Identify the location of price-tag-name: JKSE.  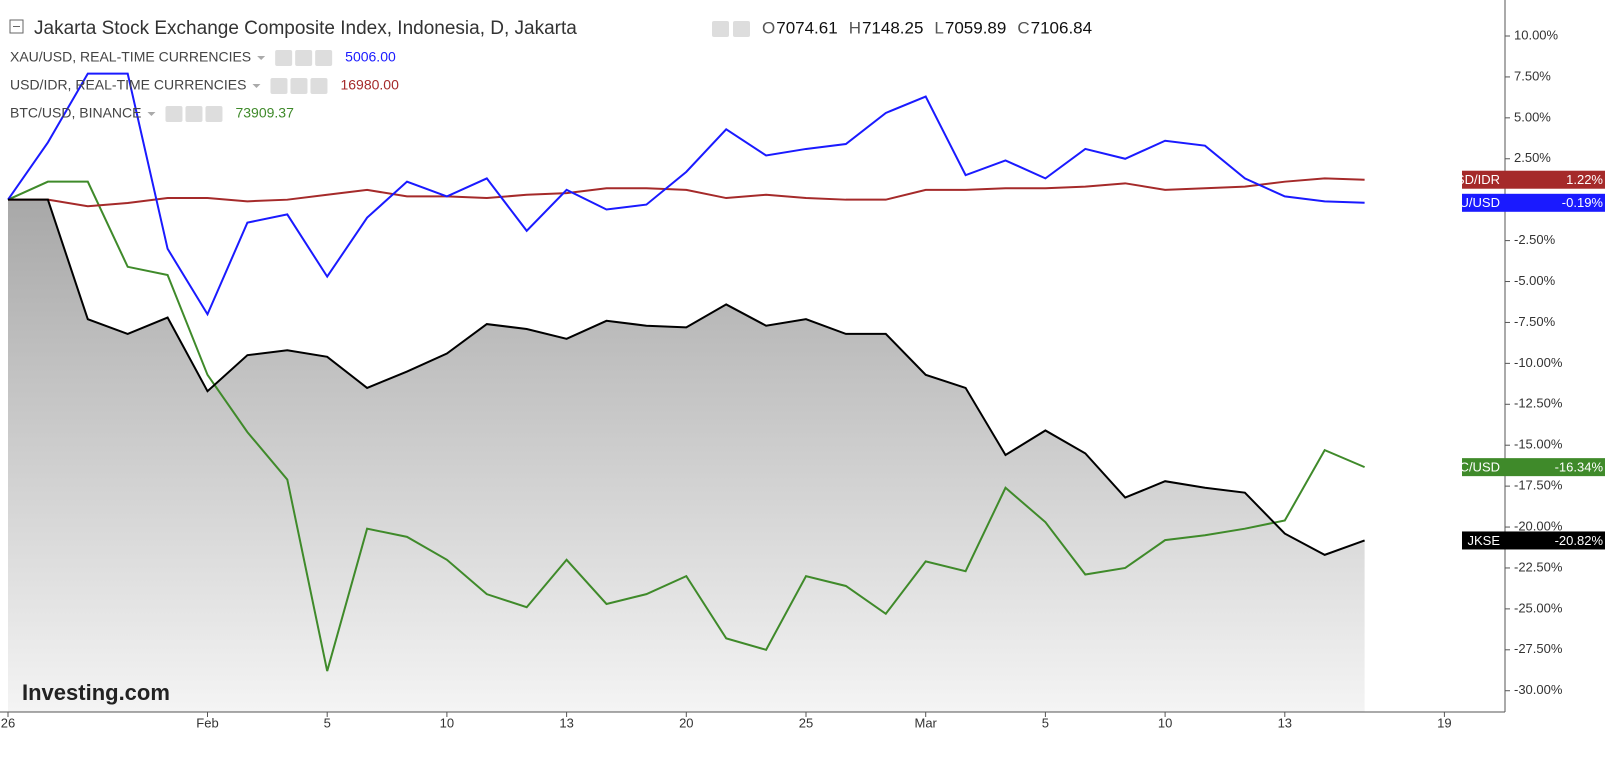
(1483, 540).